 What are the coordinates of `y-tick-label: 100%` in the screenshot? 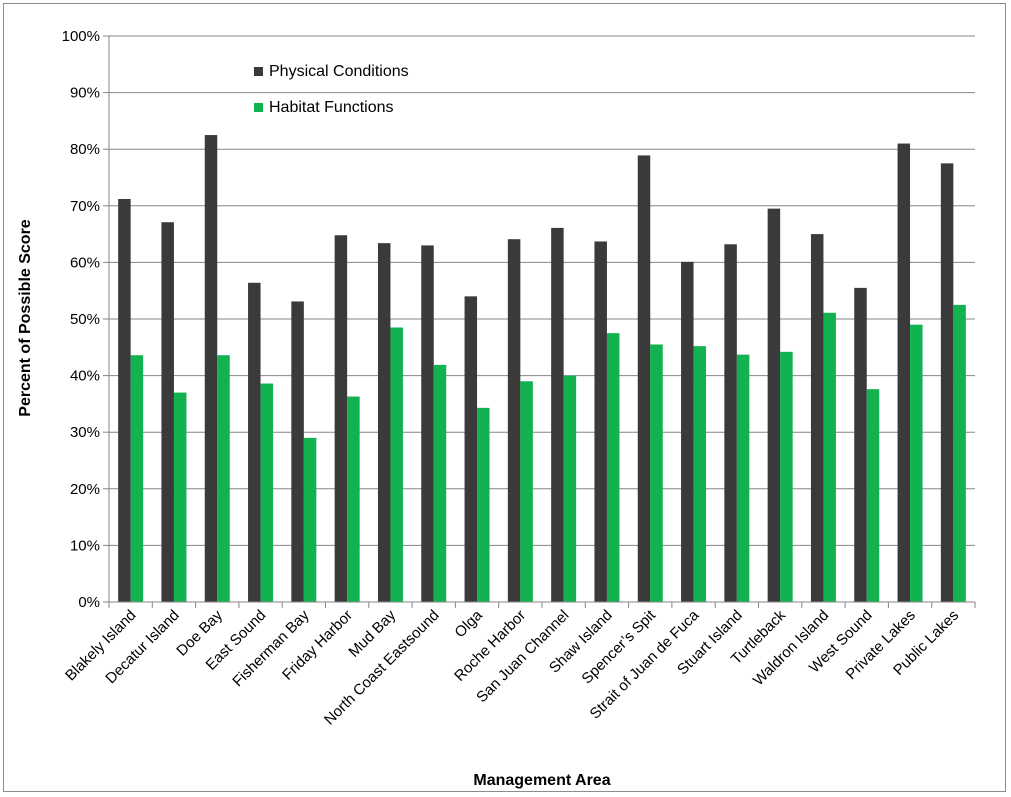 It's located at (81, 36).